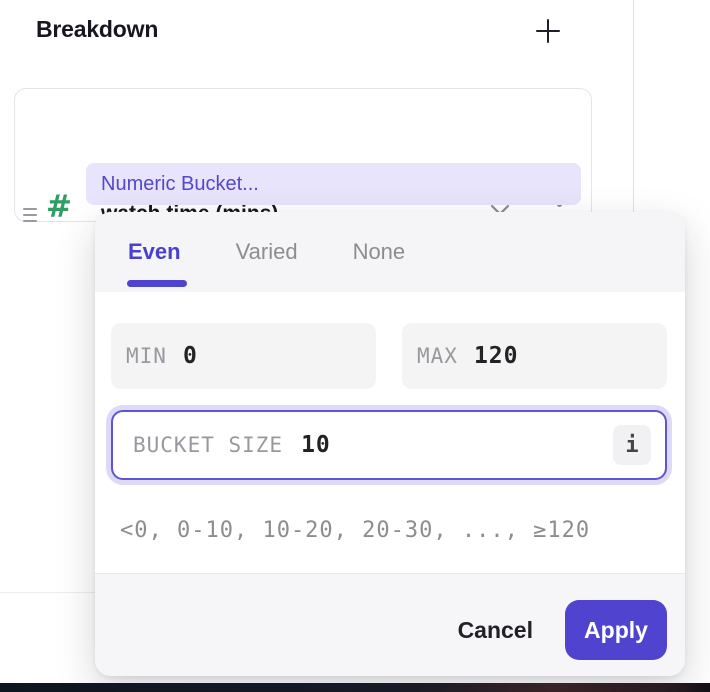 The width and height of the screenshot is (710, 692). Describe the element at coordinates (146, 356) in the screenshot. I see `min-label: MIN` at that location.